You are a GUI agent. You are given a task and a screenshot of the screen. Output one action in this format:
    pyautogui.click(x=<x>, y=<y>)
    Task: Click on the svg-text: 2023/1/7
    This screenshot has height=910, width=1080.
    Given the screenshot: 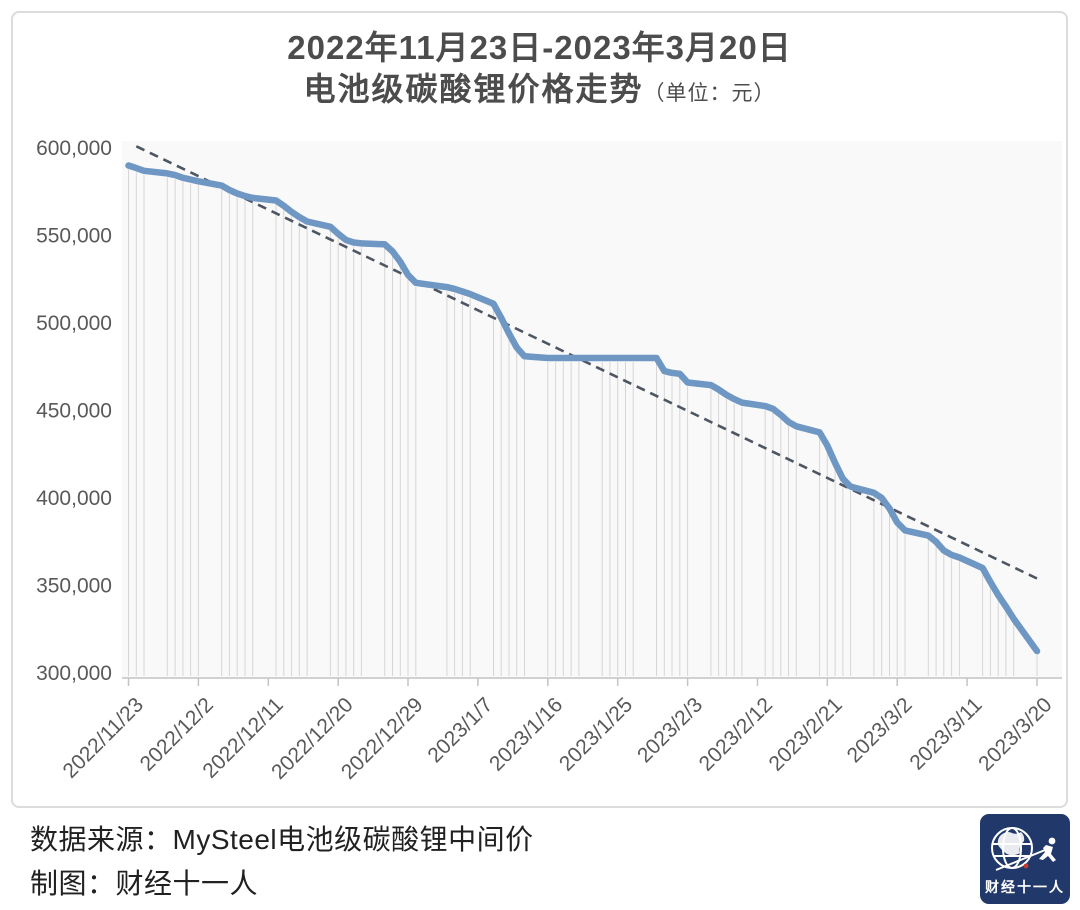 What is the action you would take?
    pyautogui.click(x=460, y=730)
    